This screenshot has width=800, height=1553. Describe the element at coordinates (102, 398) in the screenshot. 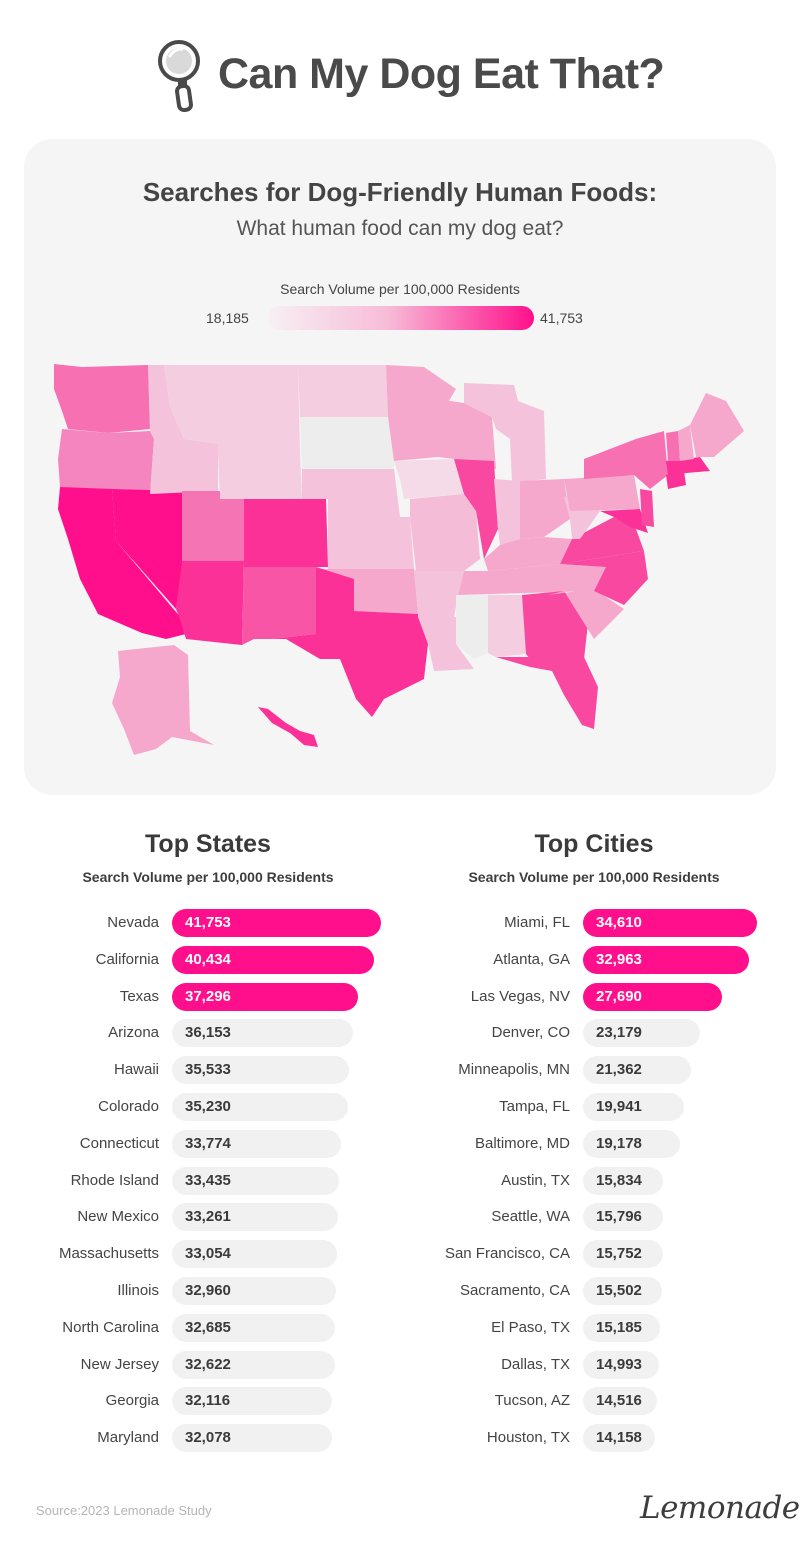

I see `map-state-washington` at that location.